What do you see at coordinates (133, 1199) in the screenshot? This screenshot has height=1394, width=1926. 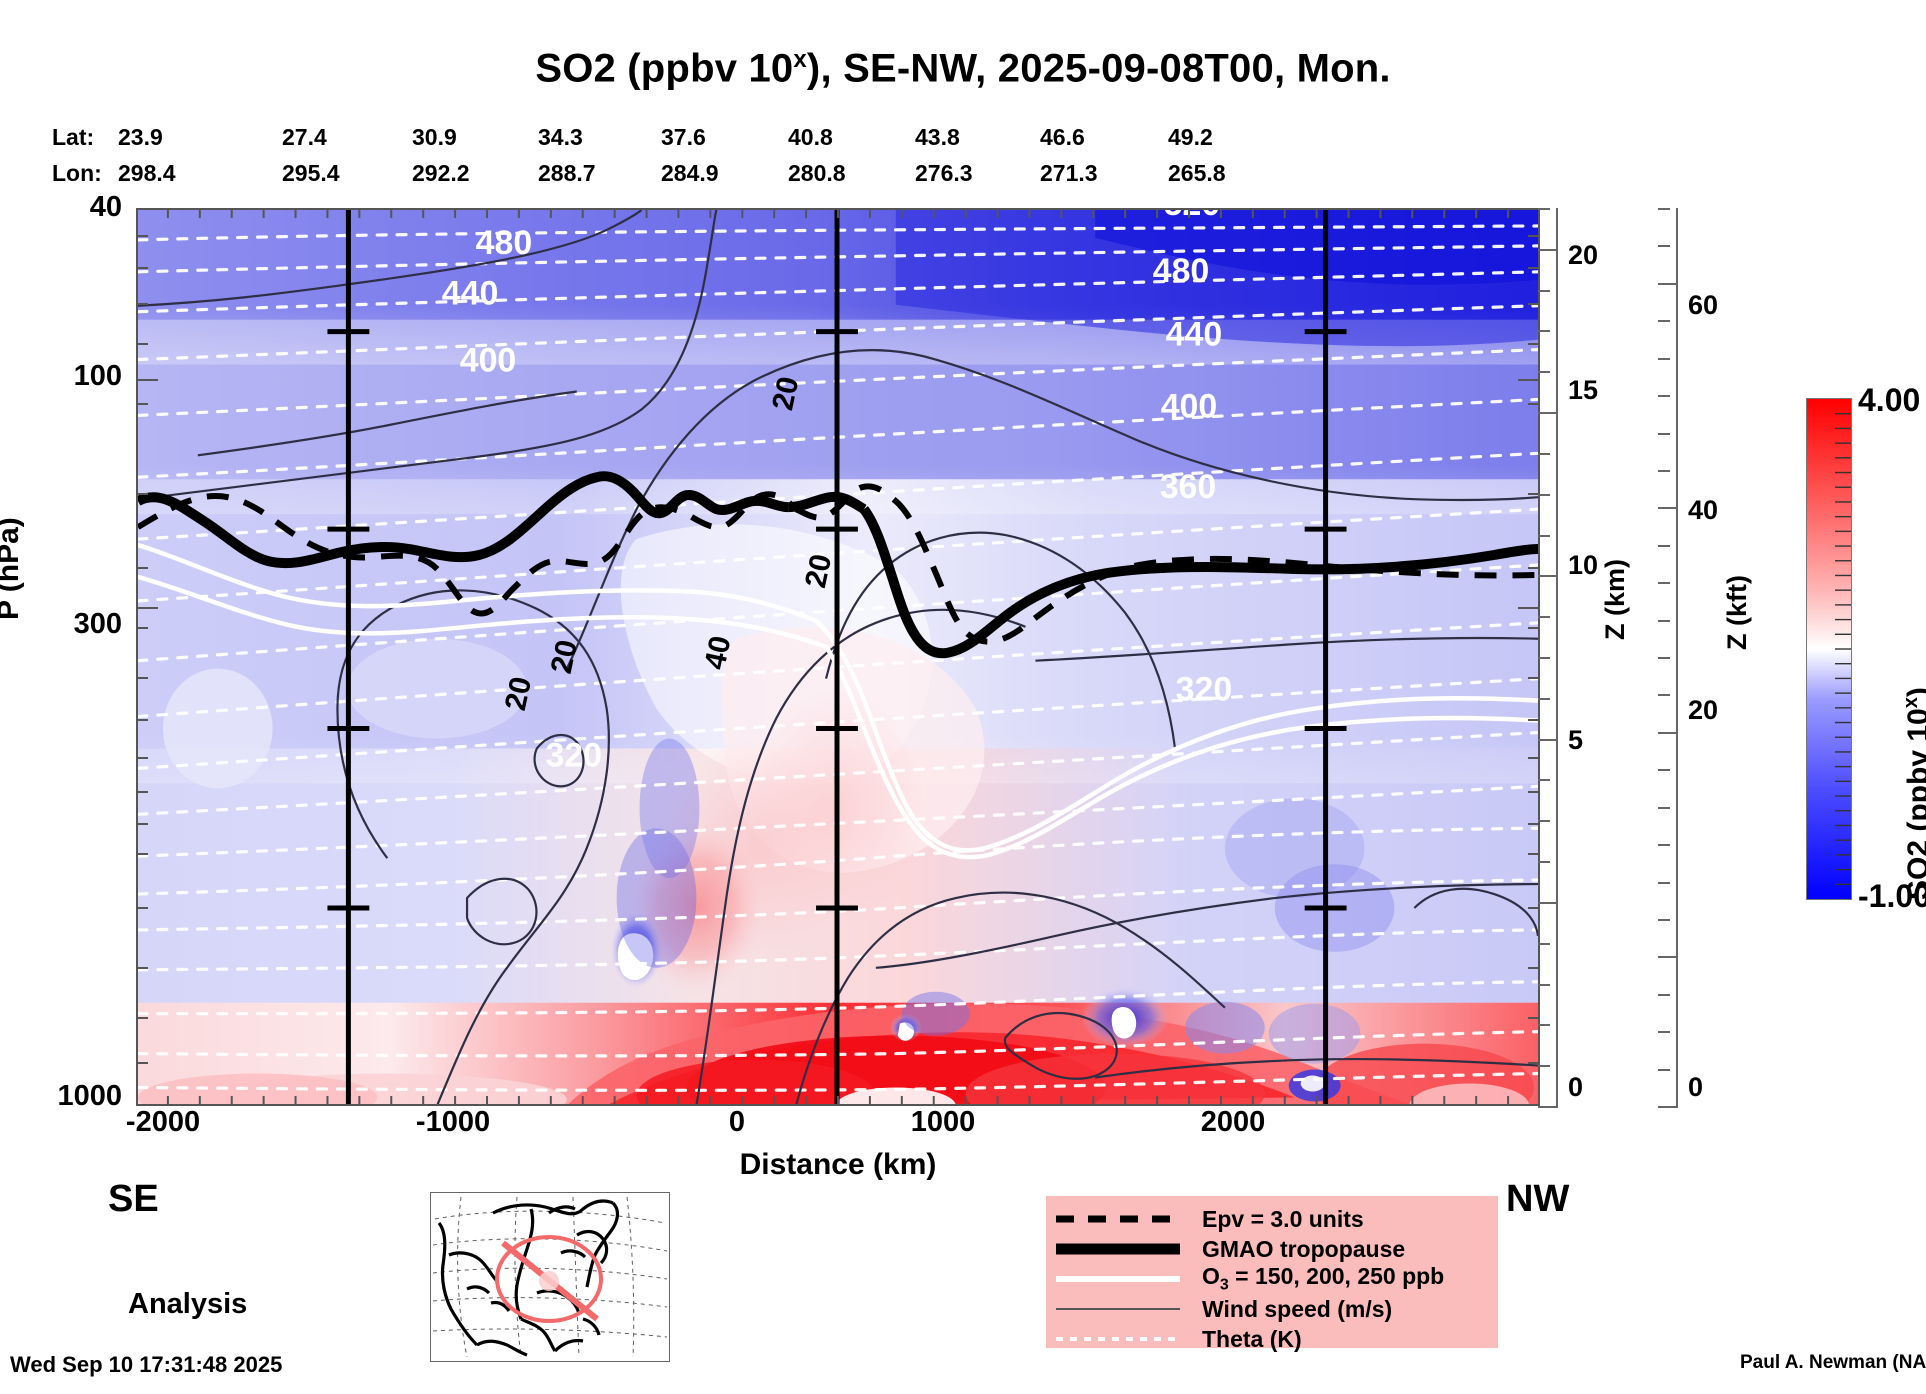 I see `direction-label-se: SE` at bounding box center [133, 1199].